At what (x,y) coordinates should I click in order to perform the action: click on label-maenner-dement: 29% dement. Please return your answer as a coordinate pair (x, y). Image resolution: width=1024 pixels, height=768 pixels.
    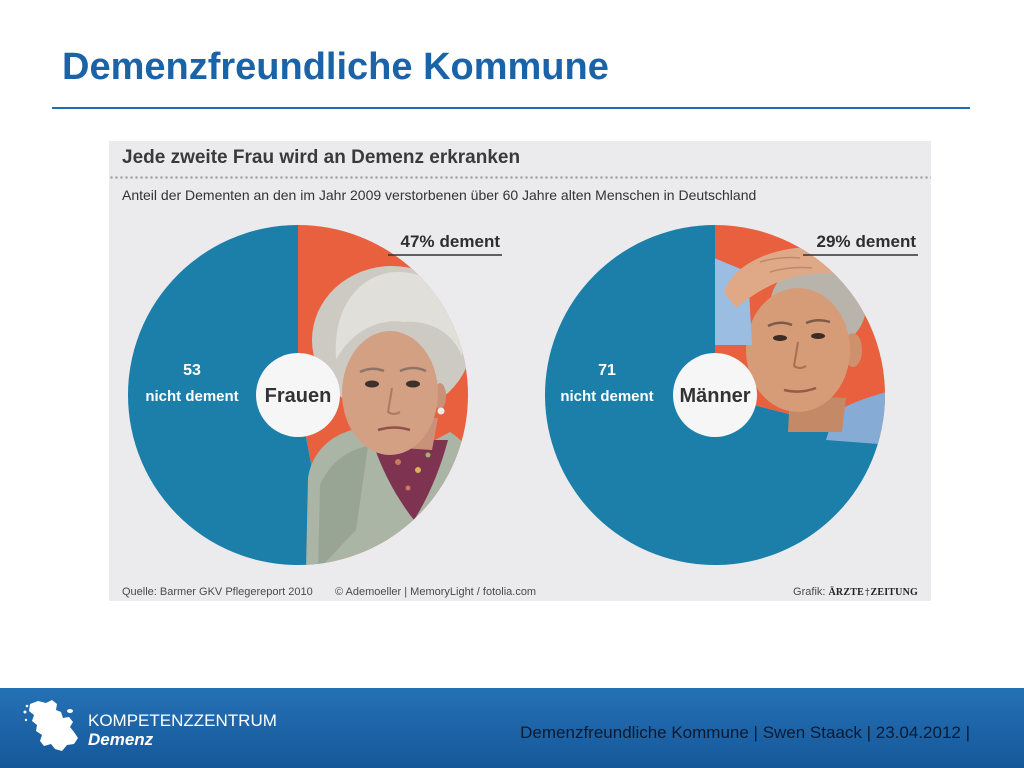
    Looking at the image, I should click on (867, 241).